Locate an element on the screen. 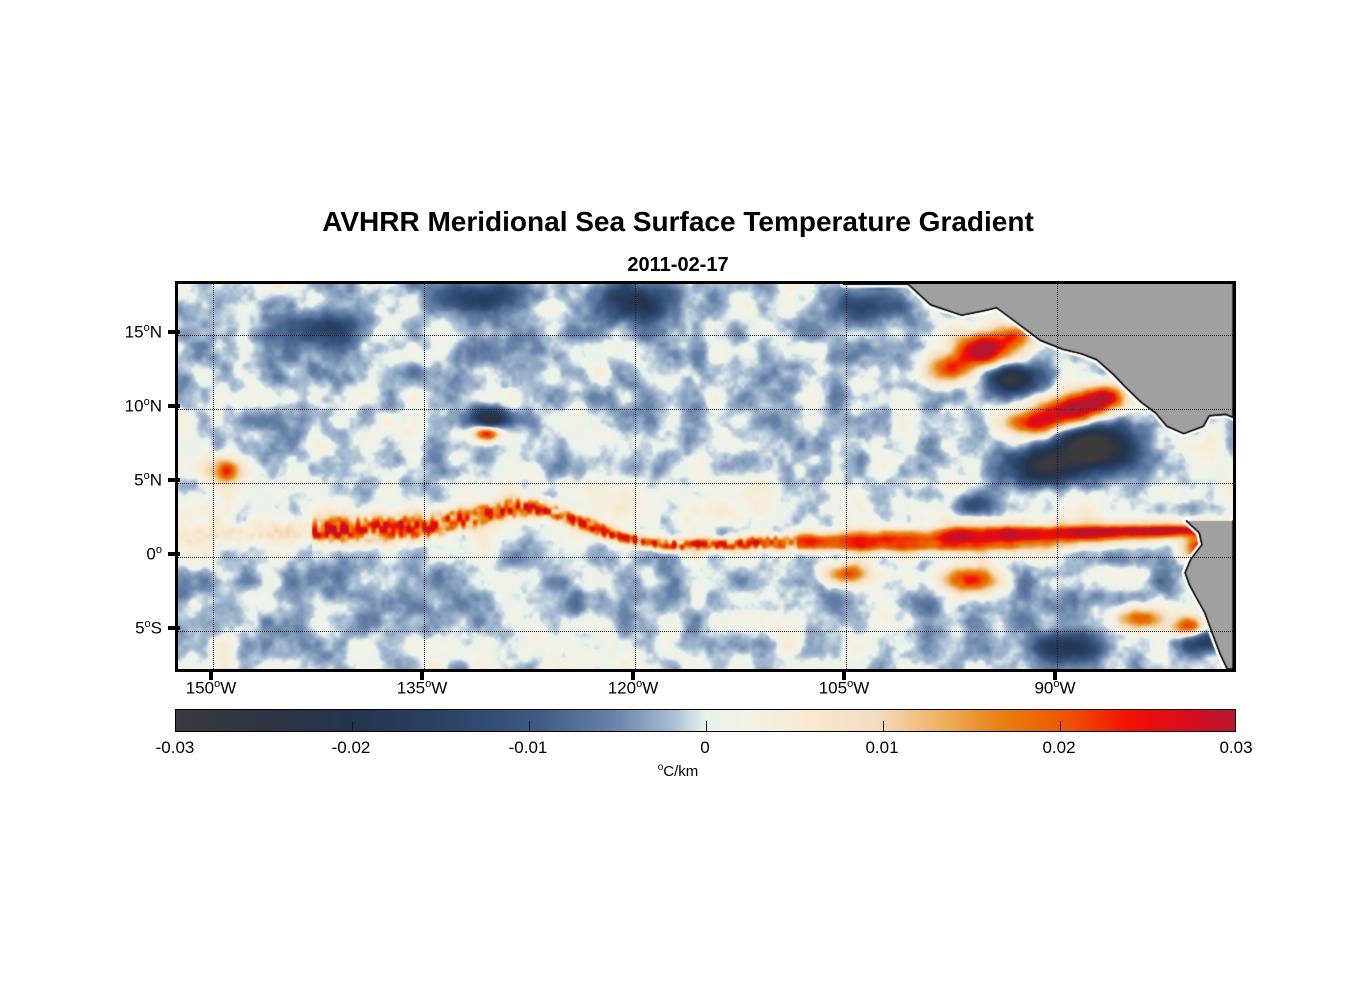 This screenshot has height=1000, width=1356. gridline-lon-135w is located at coordinates (425, 476).